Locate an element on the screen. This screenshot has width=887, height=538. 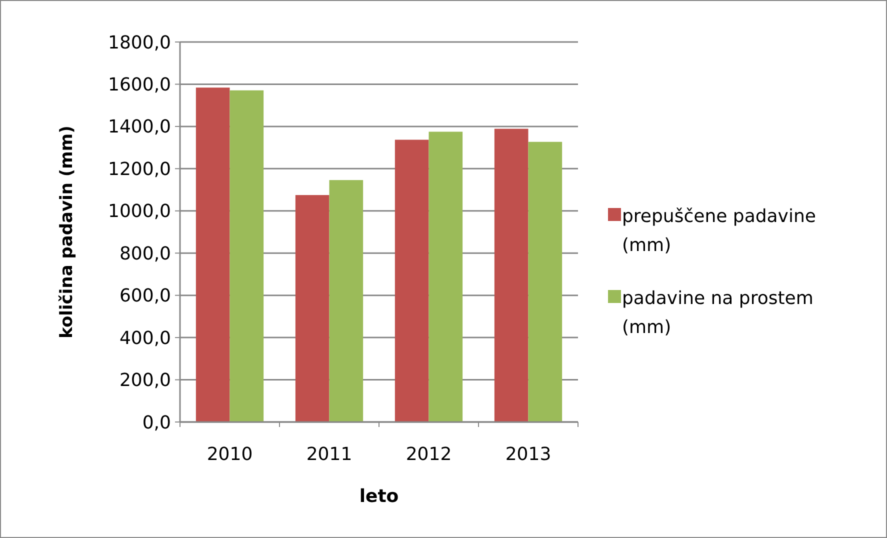
x-axis-title: leto is located at coordinates (379, 496).